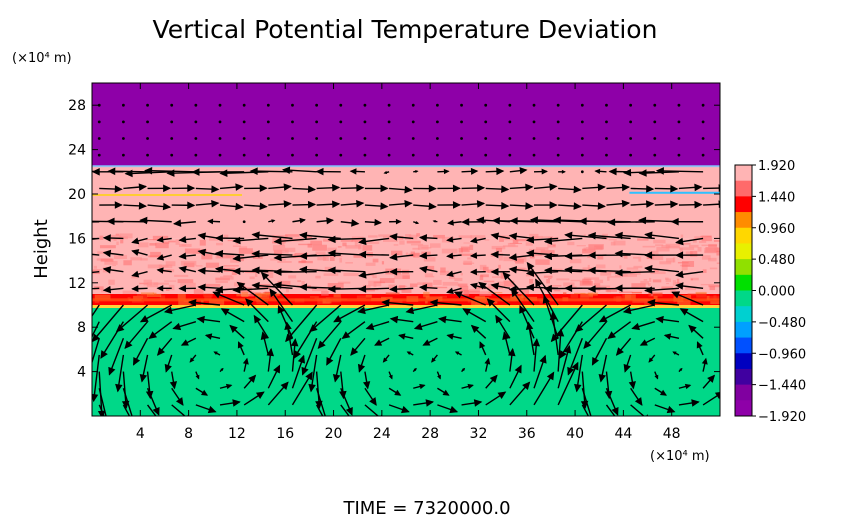 Image resolution: width=854 pixels, height=519 pixels. Describe the element at coordinates (77, 284) in the screenshot. I see `y-tick-label: 12` at that location.